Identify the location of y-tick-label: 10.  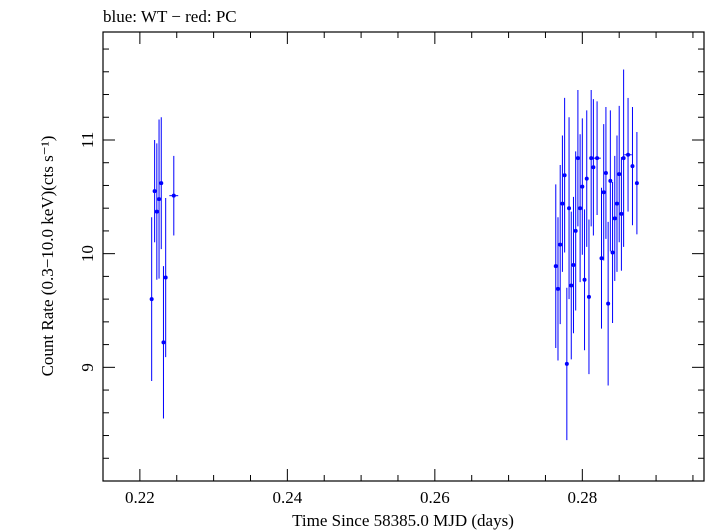
(87, 253).